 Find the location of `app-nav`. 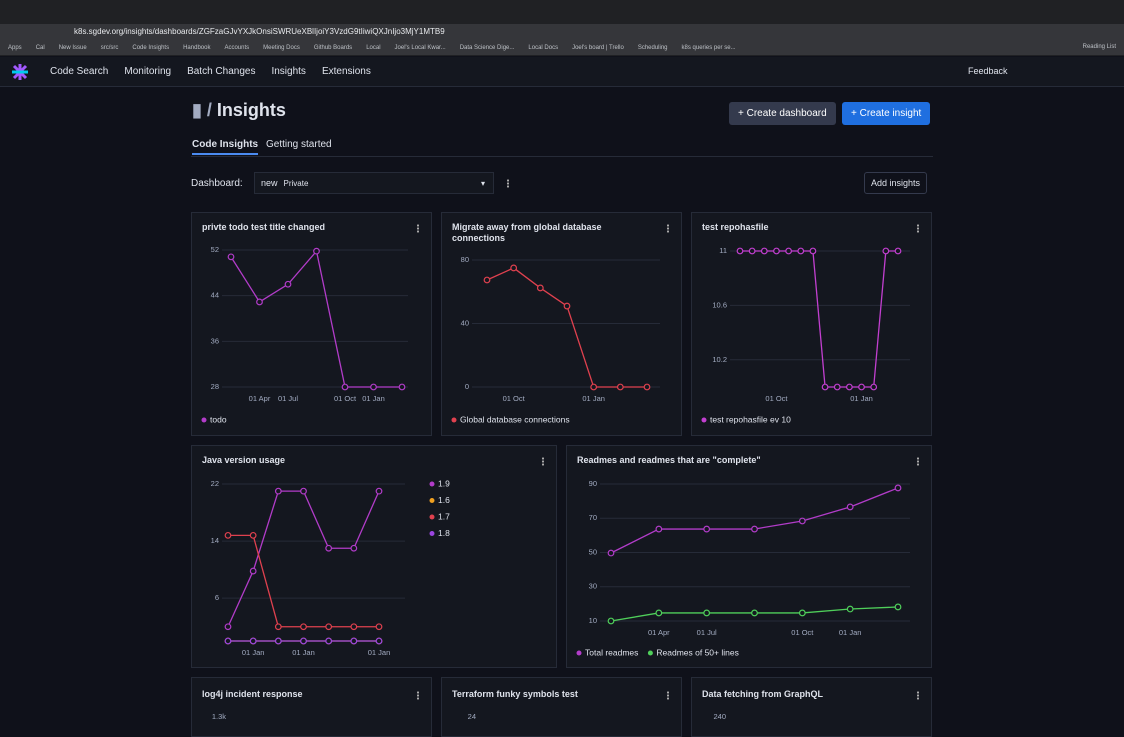

app-nav is located at coordinates (562, 72).